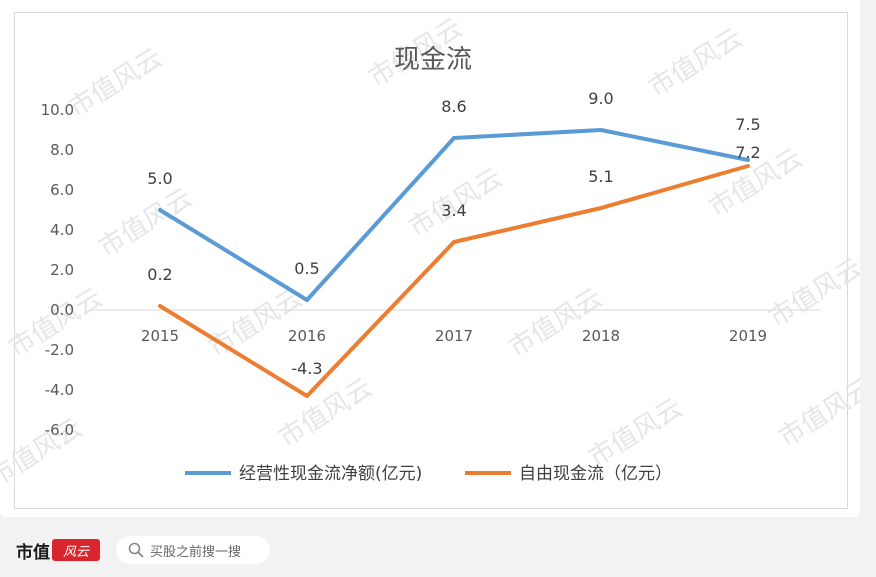  Describe the element at coordinates (160, 336) in the screenshot. I see `x-tick-label: 2015` at that location.